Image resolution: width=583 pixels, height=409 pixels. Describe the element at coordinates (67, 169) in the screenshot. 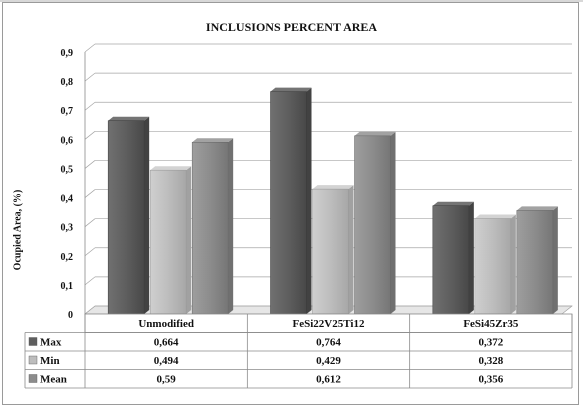

I see `y-tick-label: 0,5` at that location.